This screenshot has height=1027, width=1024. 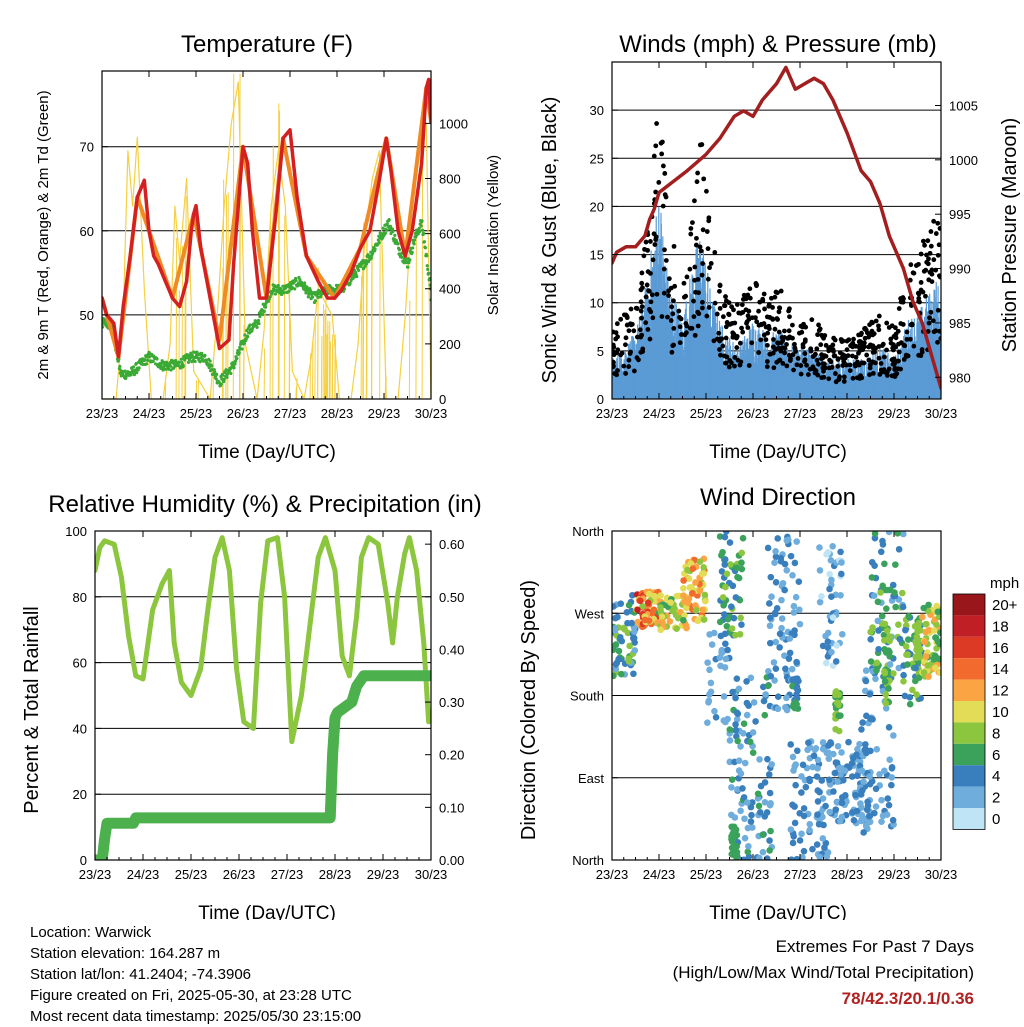 What do you see at coordinates (191, 874) in the screenshot?
I see `x-tick-label: 25/23` at bounding box center [191, 874].